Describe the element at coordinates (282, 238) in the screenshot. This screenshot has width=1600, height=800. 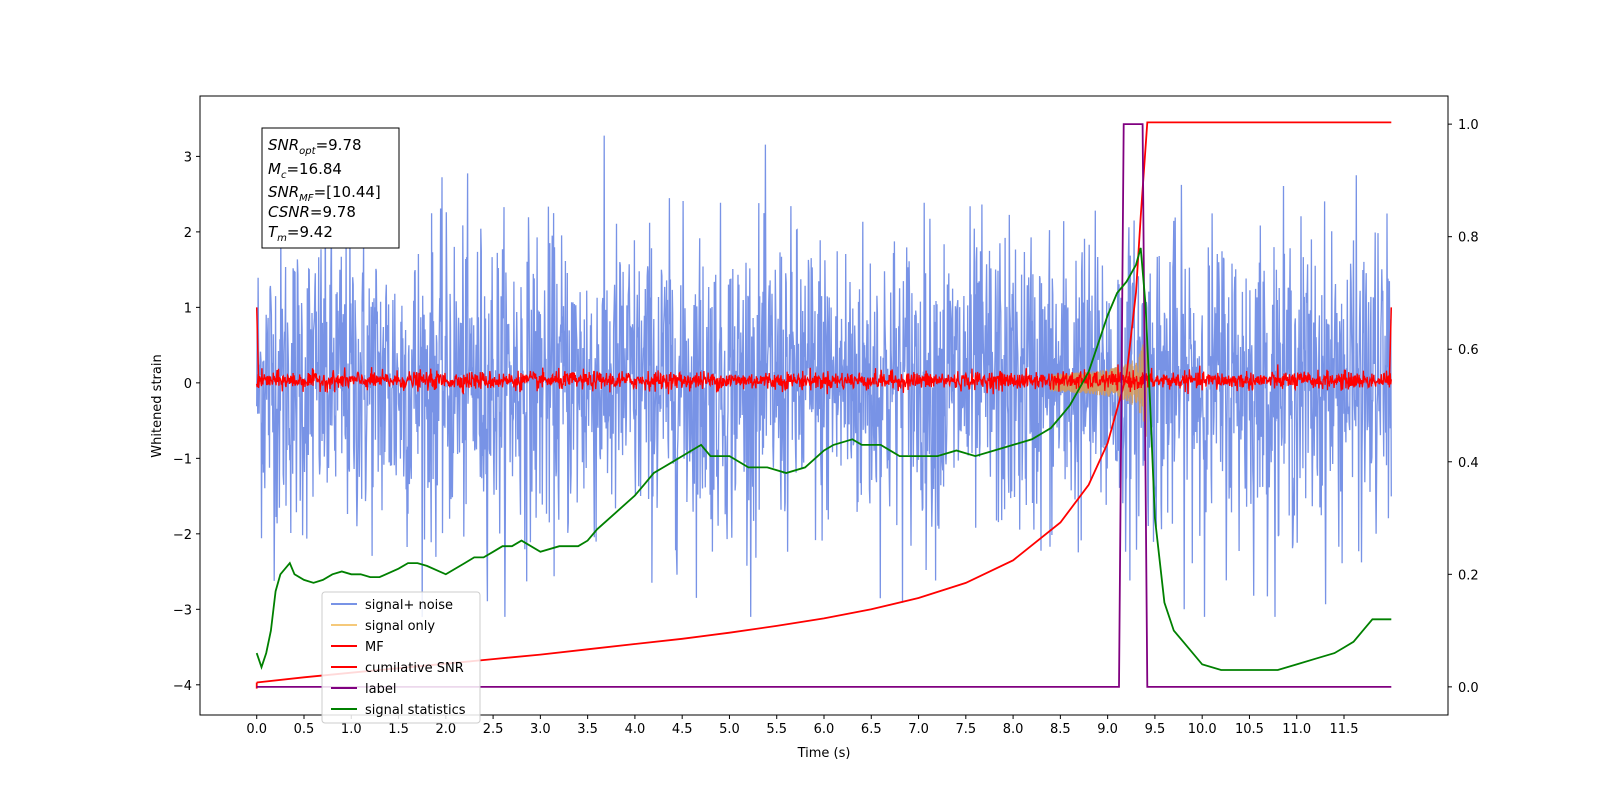
I see `annotation-tm-sub: m` at that location.